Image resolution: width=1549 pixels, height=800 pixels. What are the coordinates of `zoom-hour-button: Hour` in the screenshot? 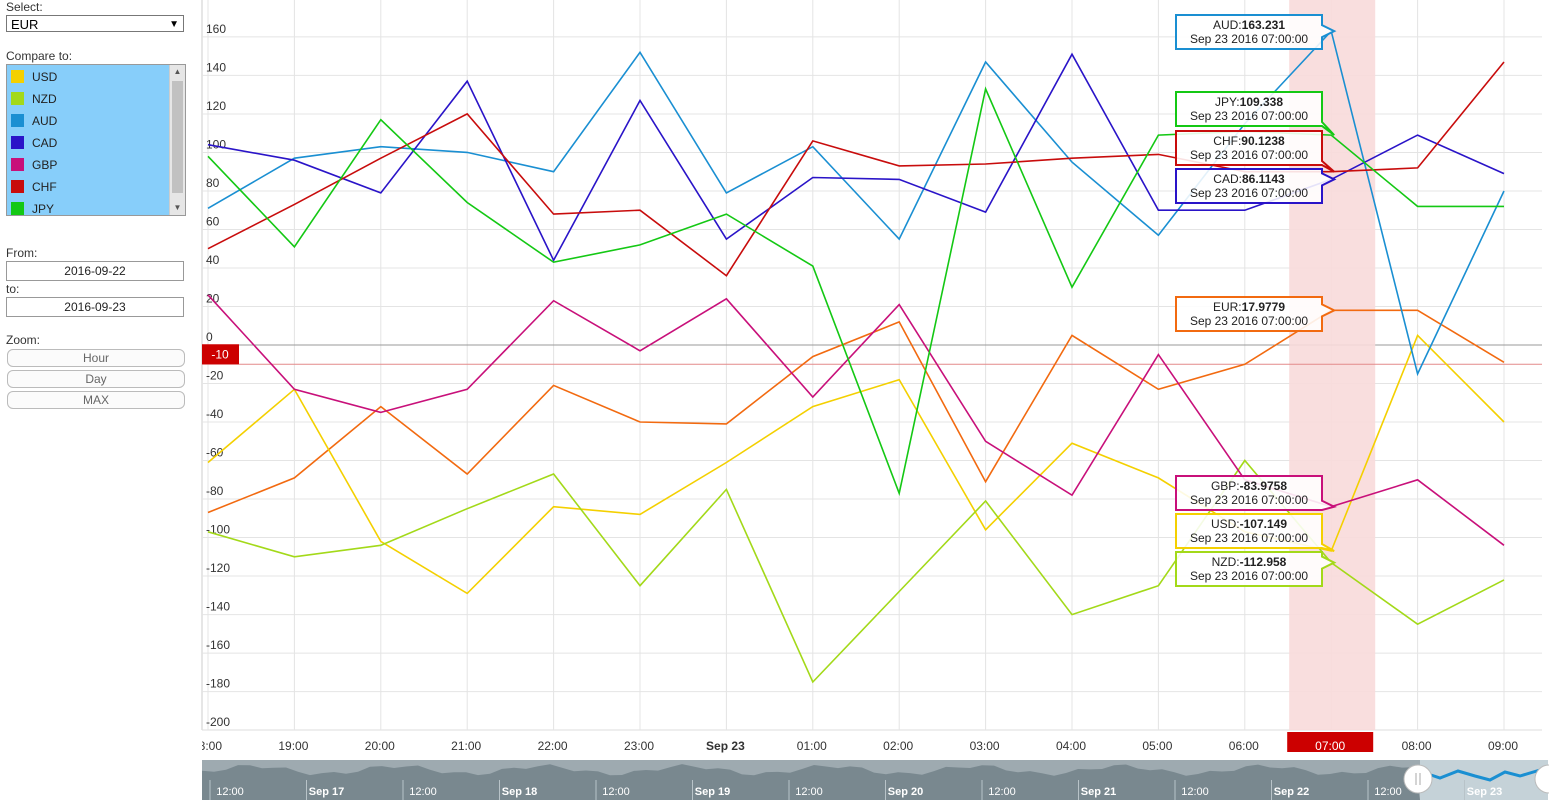 It's located at (96, 358).